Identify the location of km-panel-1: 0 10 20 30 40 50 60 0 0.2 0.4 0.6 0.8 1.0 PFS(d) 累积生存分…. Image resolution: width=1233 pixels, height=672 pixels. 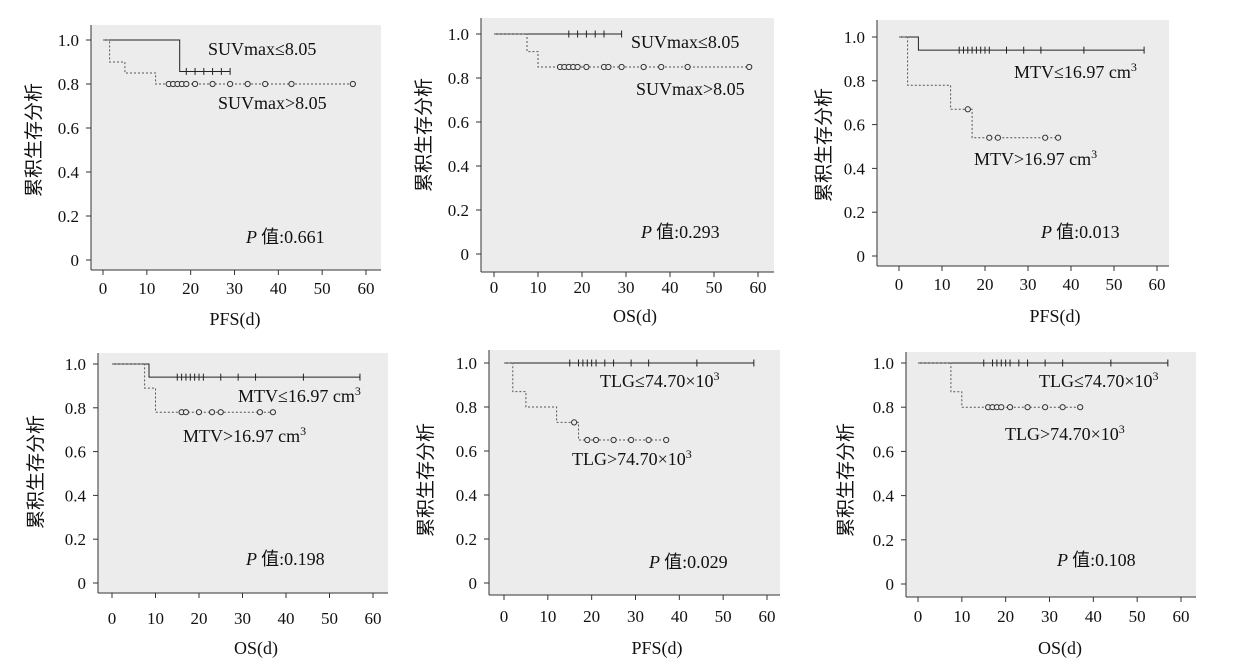
(202, 177).